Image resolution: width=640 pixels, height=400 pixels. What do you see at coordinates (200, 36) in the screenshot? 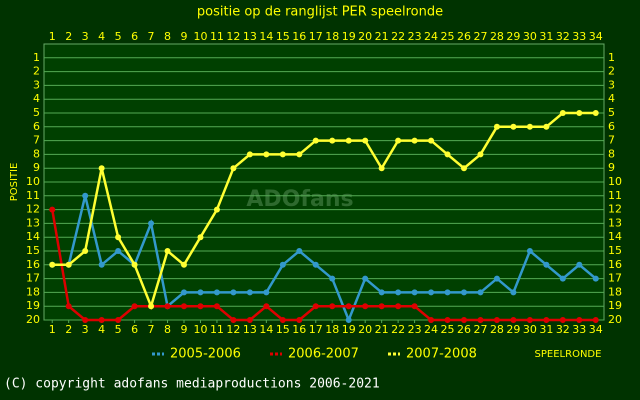
I see `x-tick-label-top: 10` at bounding box center [200, 36].